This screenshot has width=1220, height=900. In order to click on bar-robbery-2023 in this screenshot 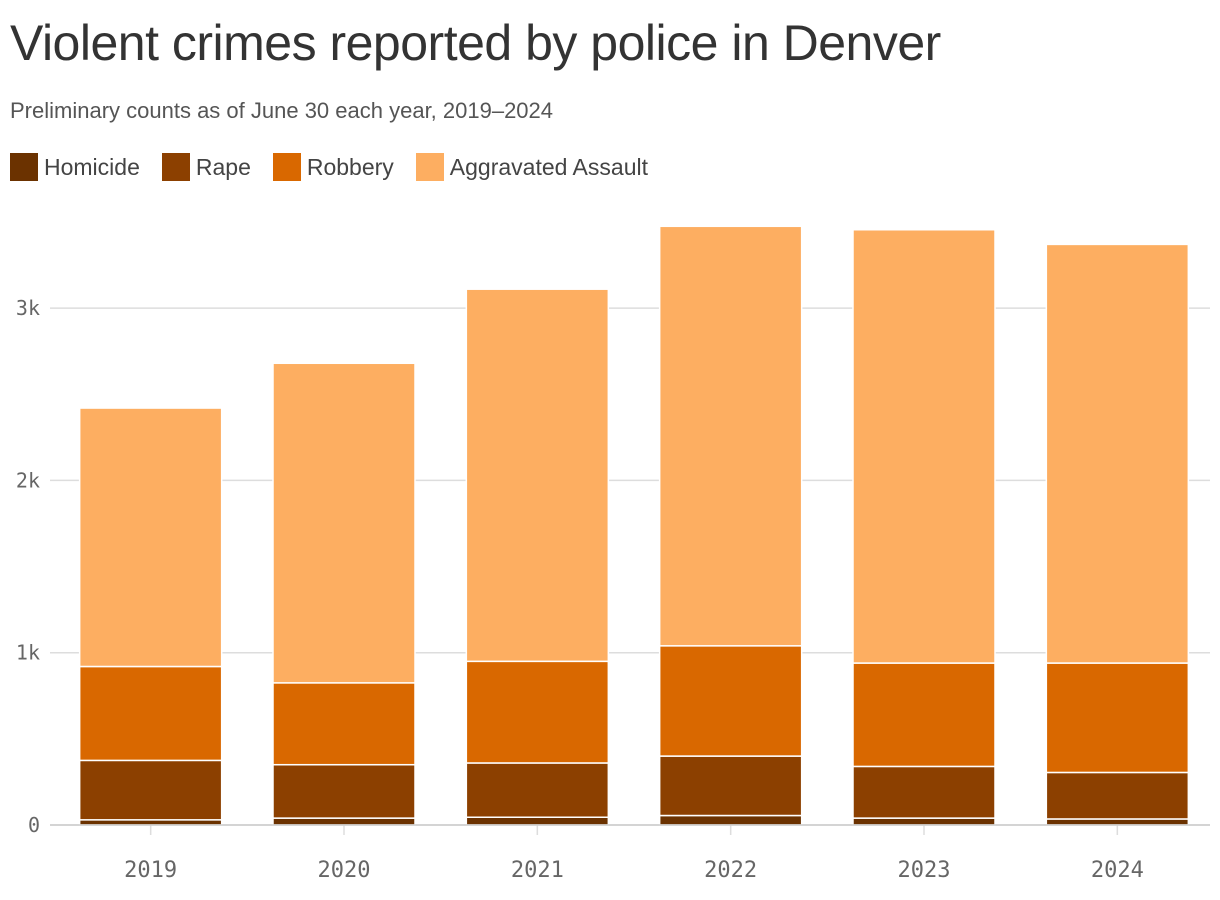, I will do `click(924, 715)`.